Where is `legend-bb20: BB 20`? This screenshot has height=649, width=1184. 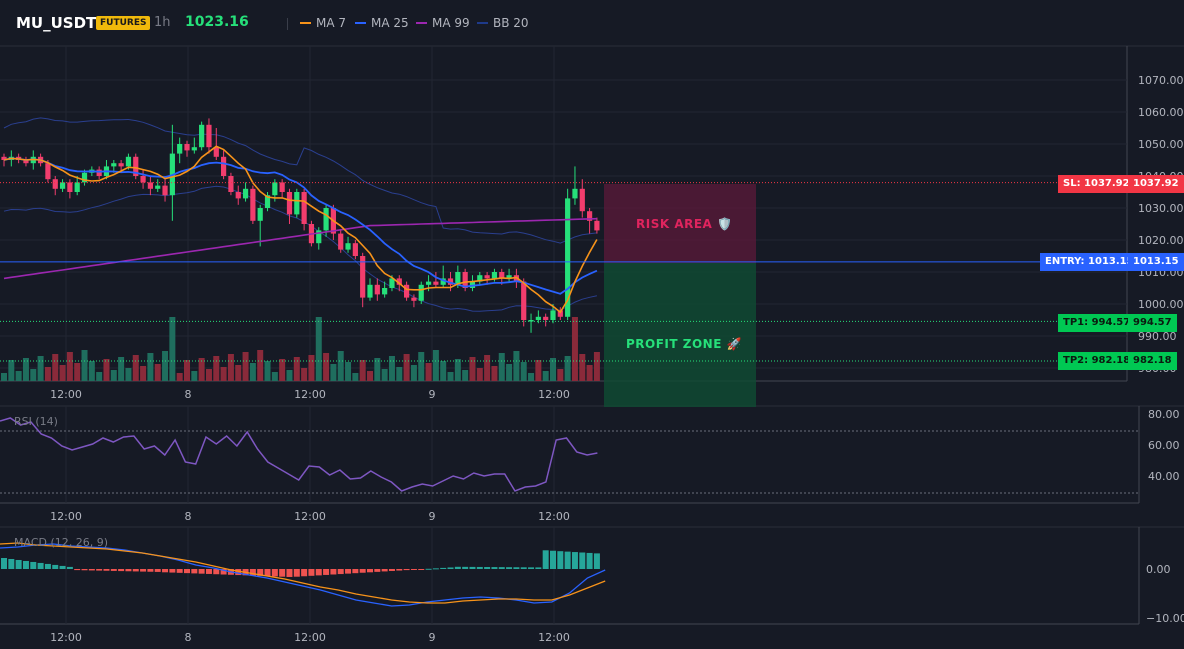 legend-bb20: BB 20 is located at coordinates (503, 23).